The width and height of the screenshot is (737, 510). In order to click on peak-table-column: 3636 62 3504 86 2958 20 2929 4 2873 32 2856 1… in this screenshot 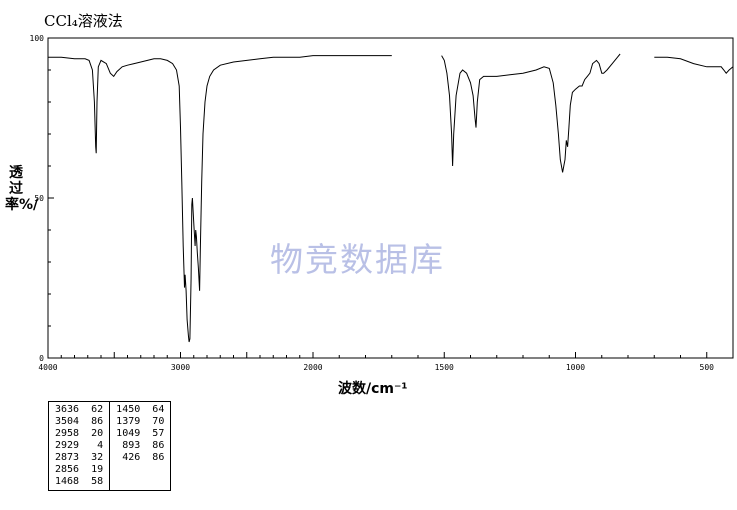, I will do `click(79, 446)`.